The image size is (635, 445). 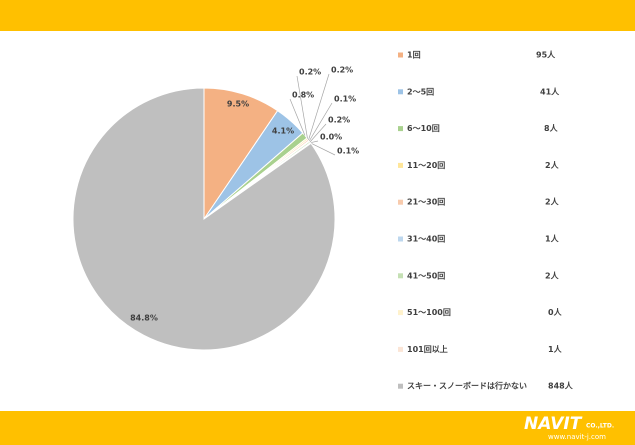 What do you see at coordinates (427, 349) in the screenshot?
I see `legend-label: 101回以上` at bounding box center [427, 349].